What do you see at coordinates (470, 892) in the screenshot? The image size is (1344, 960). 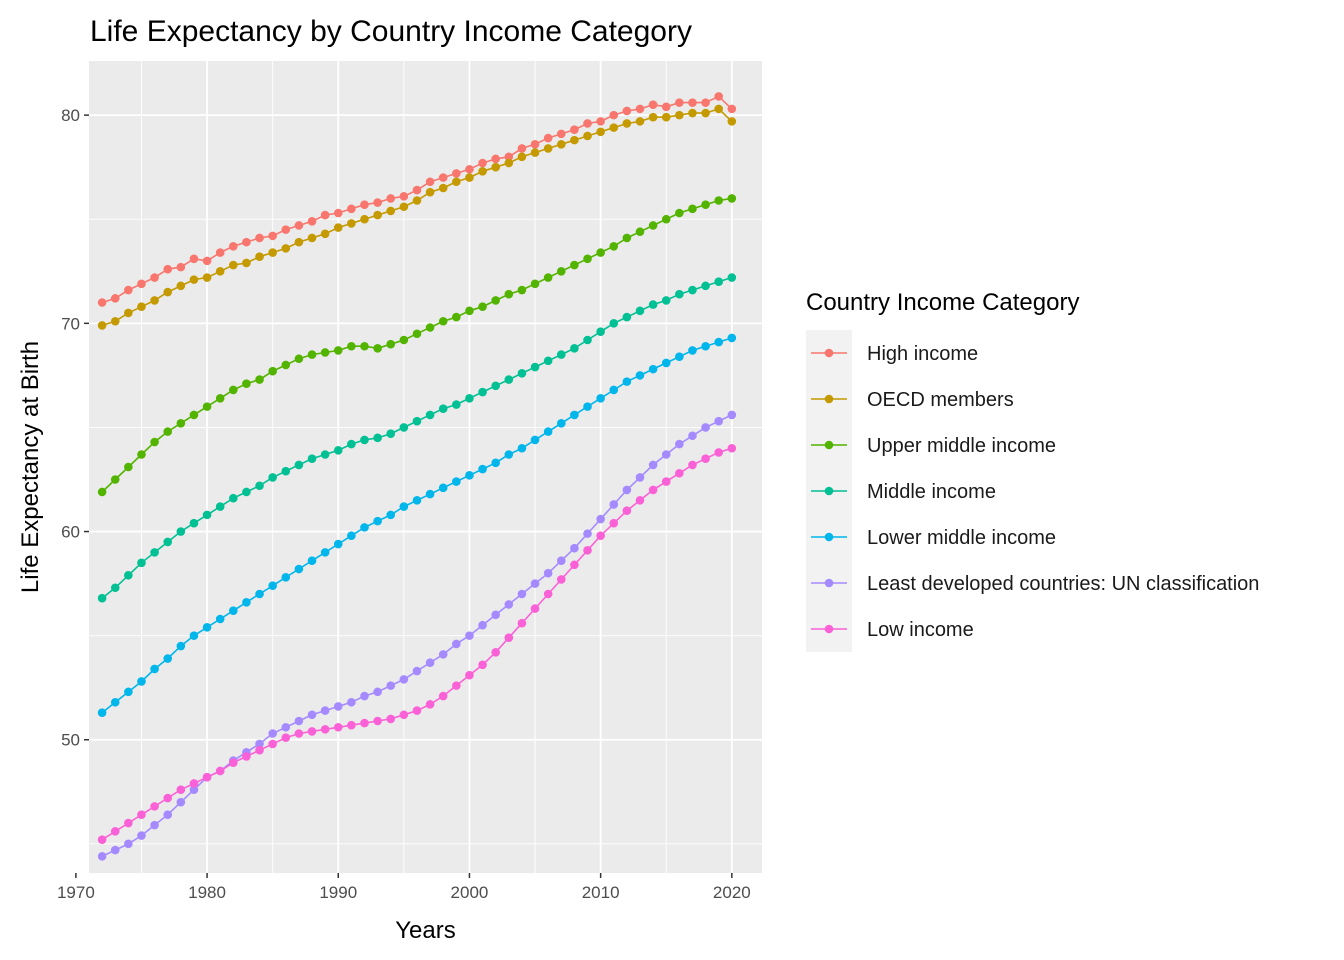 I see `x-tick-label: 2000` at bounding box center [470, 892].